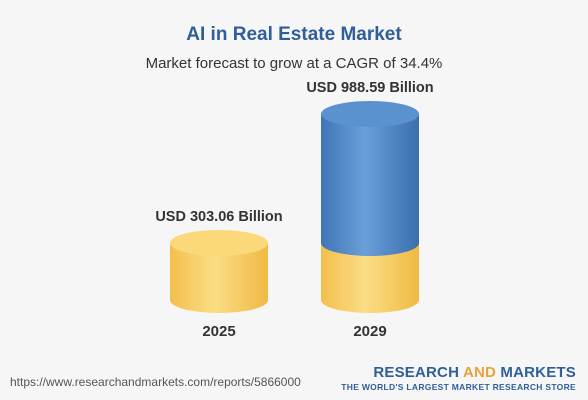  I want to click on brand-name: RESEARCH AND MARKETS, so click(458, 372).